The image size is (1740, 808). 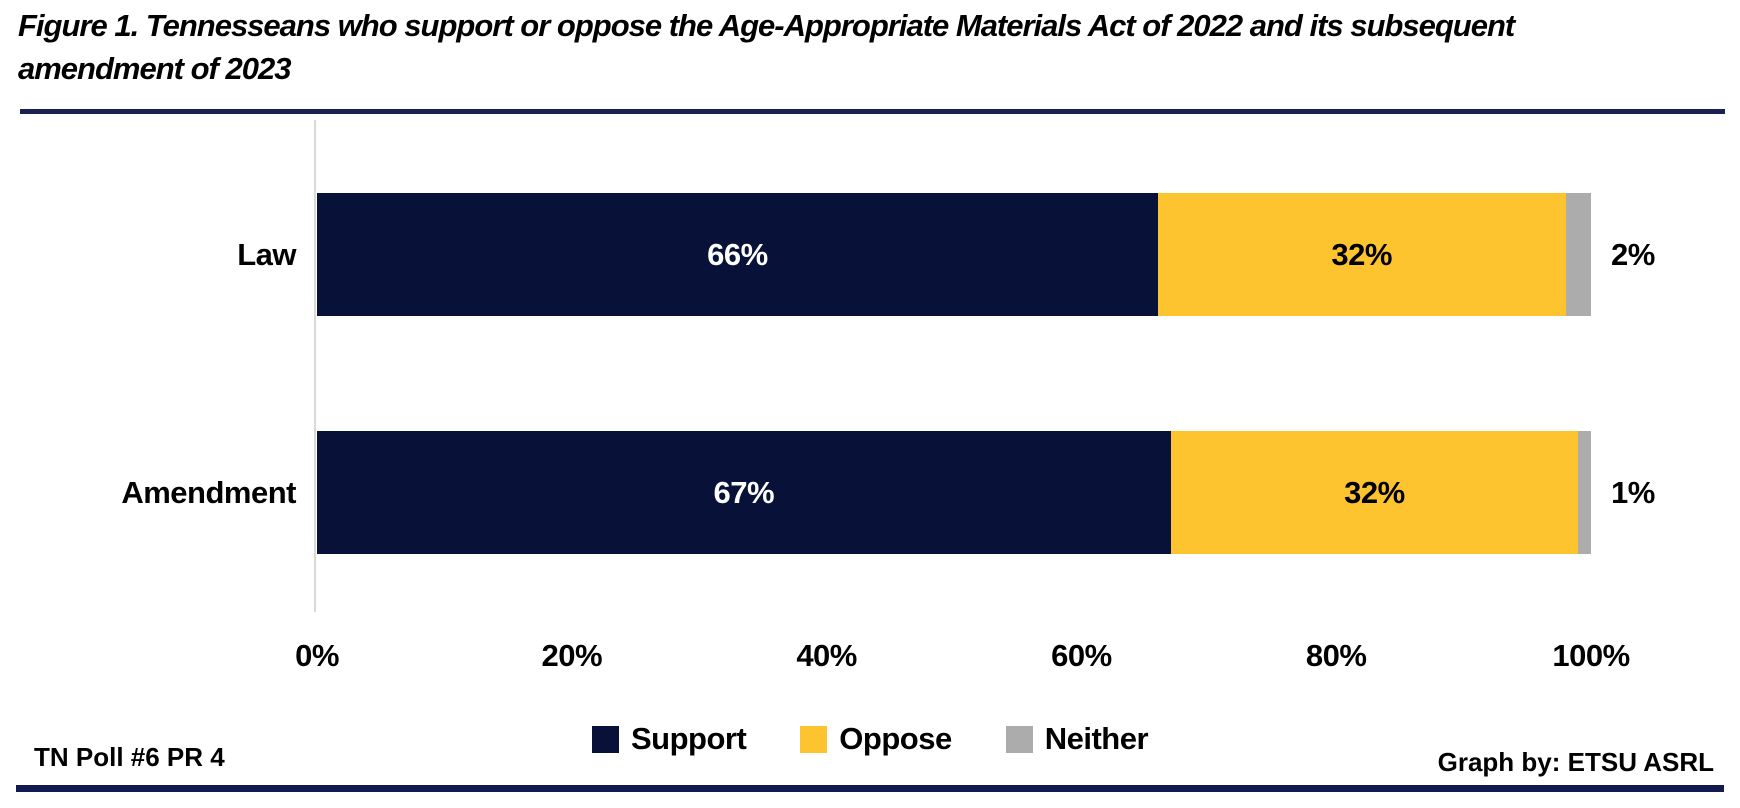 What do you see at coordinates (317, 655) in the screenshot?
I see `x-axis-tick: 0%` at bounding box center [317, 655].